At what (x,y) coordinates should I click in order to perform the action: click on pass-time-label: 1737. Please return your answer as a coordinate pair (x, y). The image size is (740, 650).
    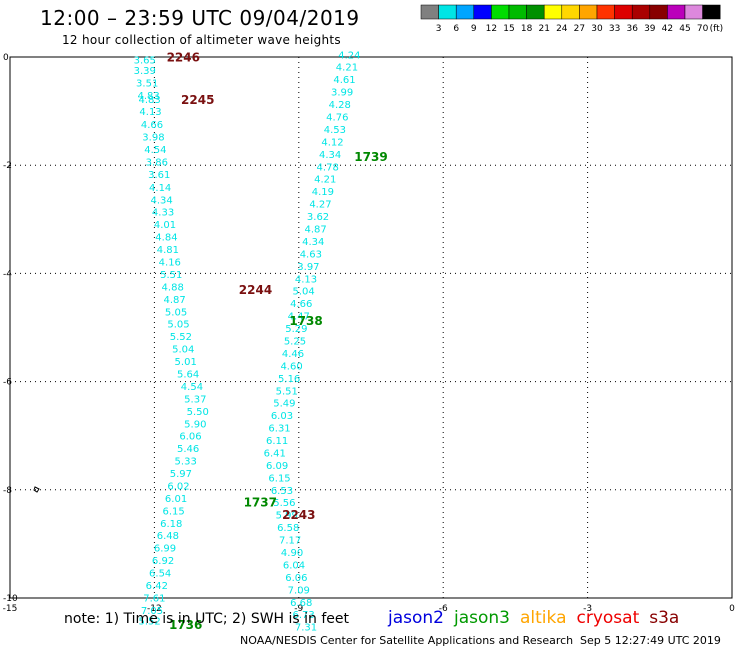
    Looking at the image, I should click on (260, 503).